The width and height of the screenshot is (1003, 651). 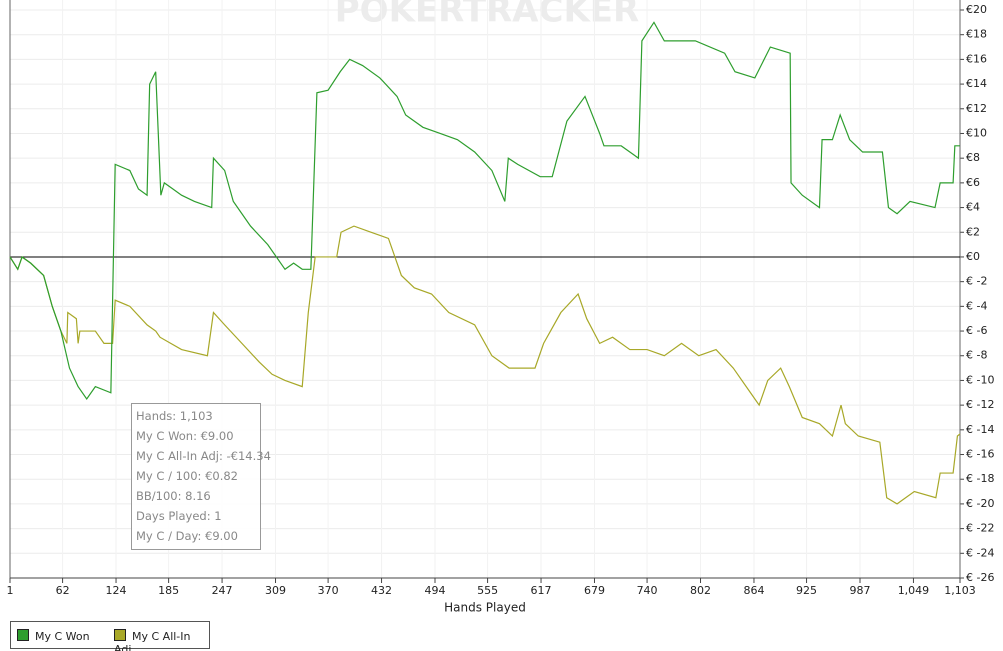 What do you see at coordinates (381, 590) in the screenshot?
I see `x-tick-label: 432` at bounding box center [381, 590].